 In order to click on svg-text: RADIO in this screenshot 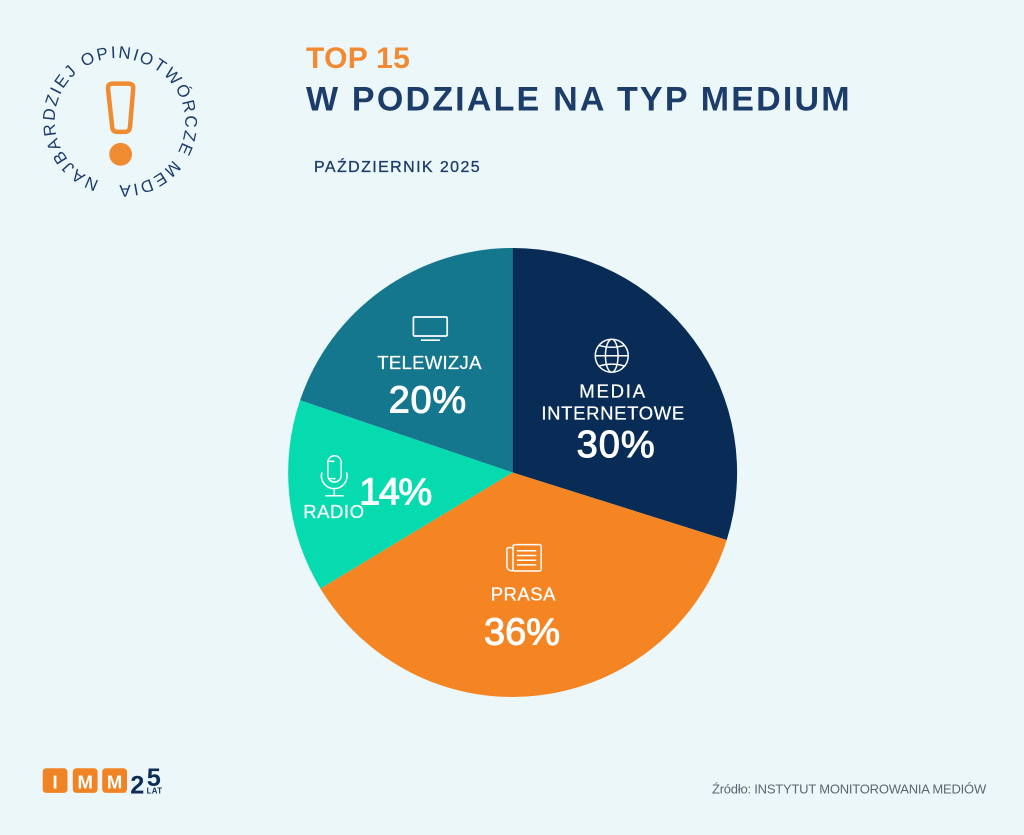, I will do `click(333, 511)`.